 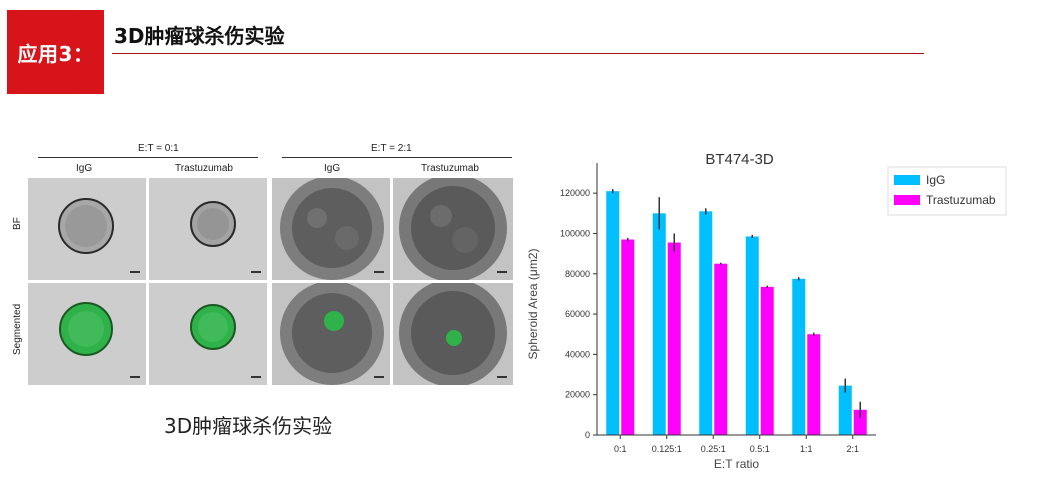 I want to click on row-label-bf: BF, so click(x=17, y=223).